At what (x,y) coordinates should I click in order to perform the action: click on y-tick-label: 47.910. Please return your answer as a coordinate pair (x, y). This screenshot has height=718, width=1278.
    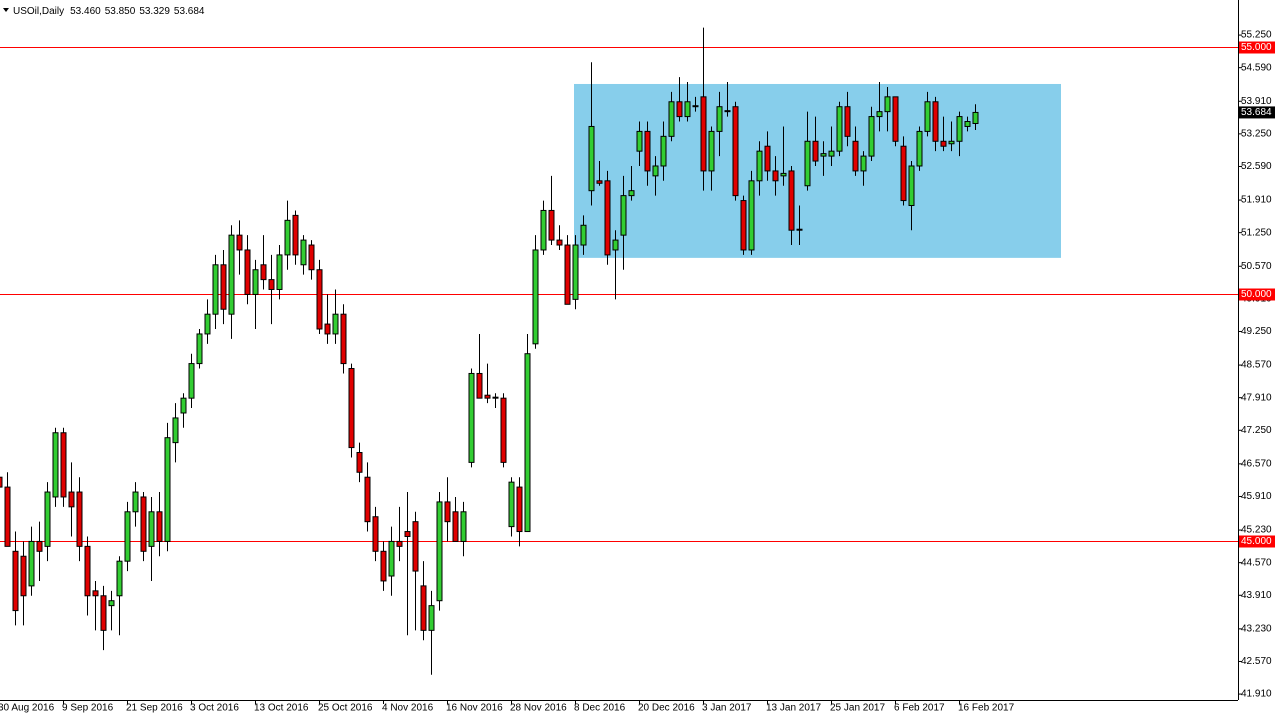
    Looking at the image, I should click on (1256, 397).